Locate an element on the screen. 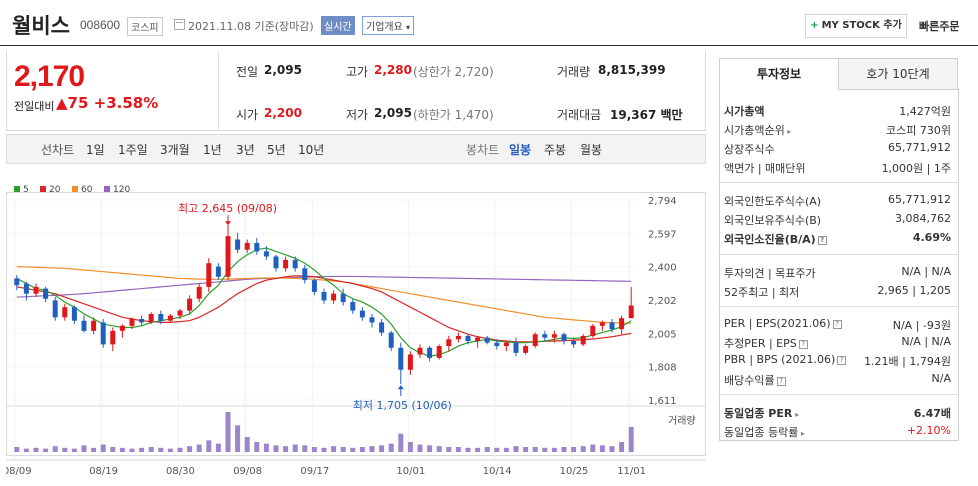  industry-rate-text: 동일업종 등락률 is located at coordinates (761, 432).